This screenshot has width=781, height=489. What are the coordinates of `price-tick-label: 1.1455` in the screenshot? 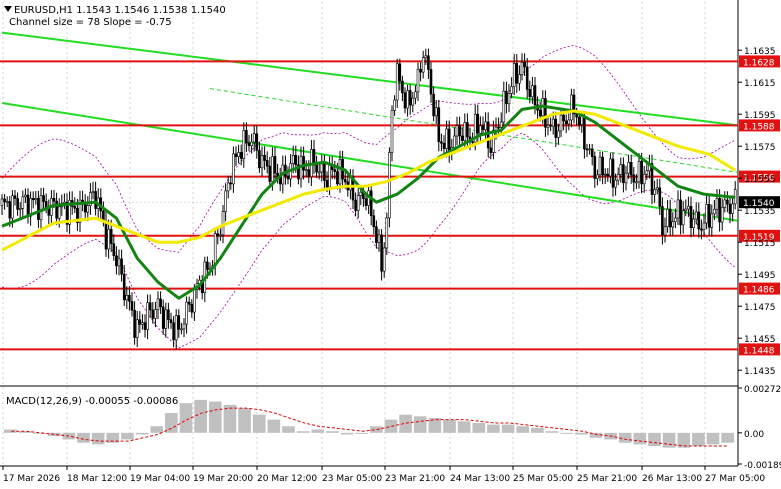 It's located at (760, 340).